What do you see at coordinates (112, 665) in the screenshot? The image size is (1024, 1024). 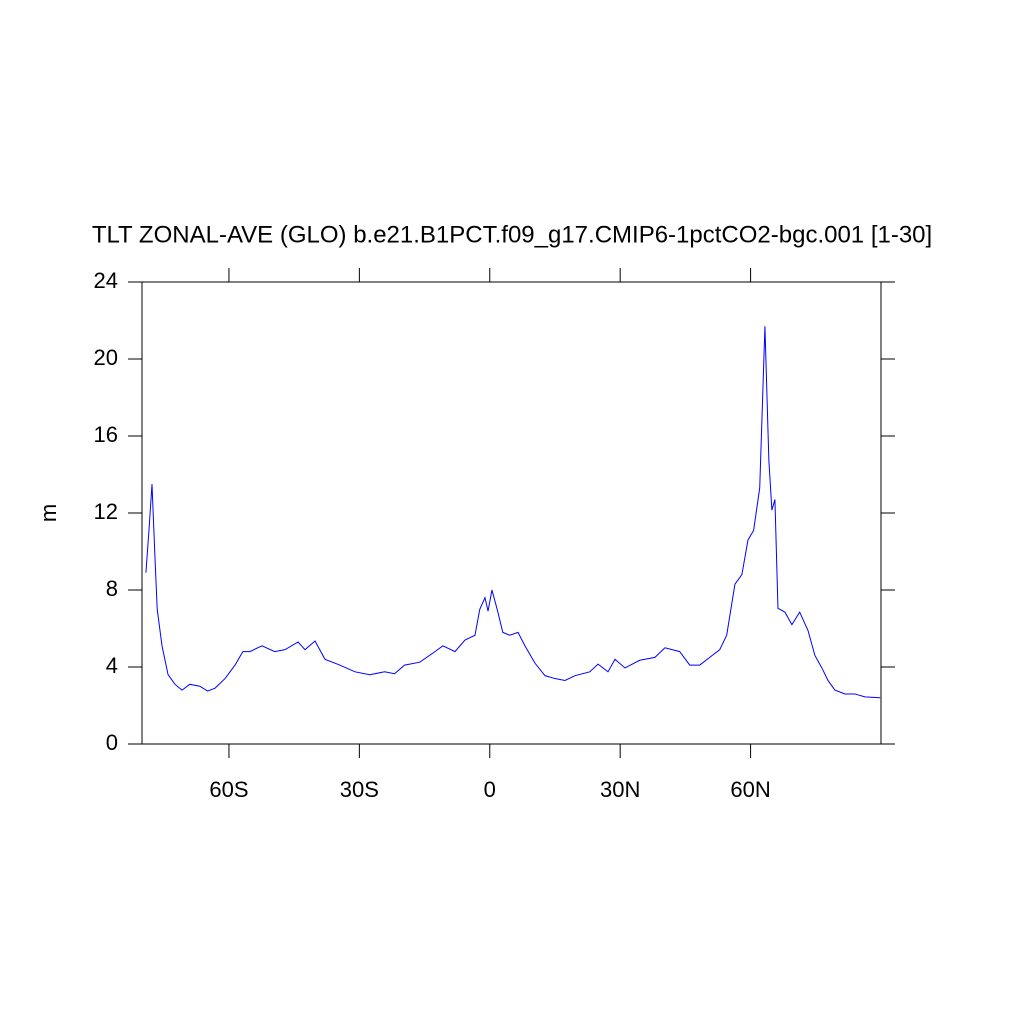 I see `y-tick-label: 4` at bounding box center [112, 665].